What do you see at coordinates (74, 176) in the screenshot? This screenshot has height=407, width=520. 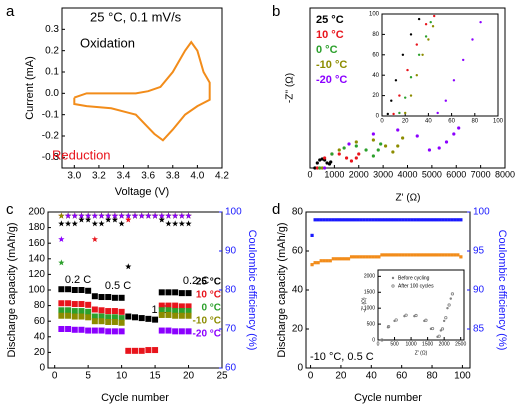 I see `x-tick-label: 3.0` at bounding box center [74, 176].